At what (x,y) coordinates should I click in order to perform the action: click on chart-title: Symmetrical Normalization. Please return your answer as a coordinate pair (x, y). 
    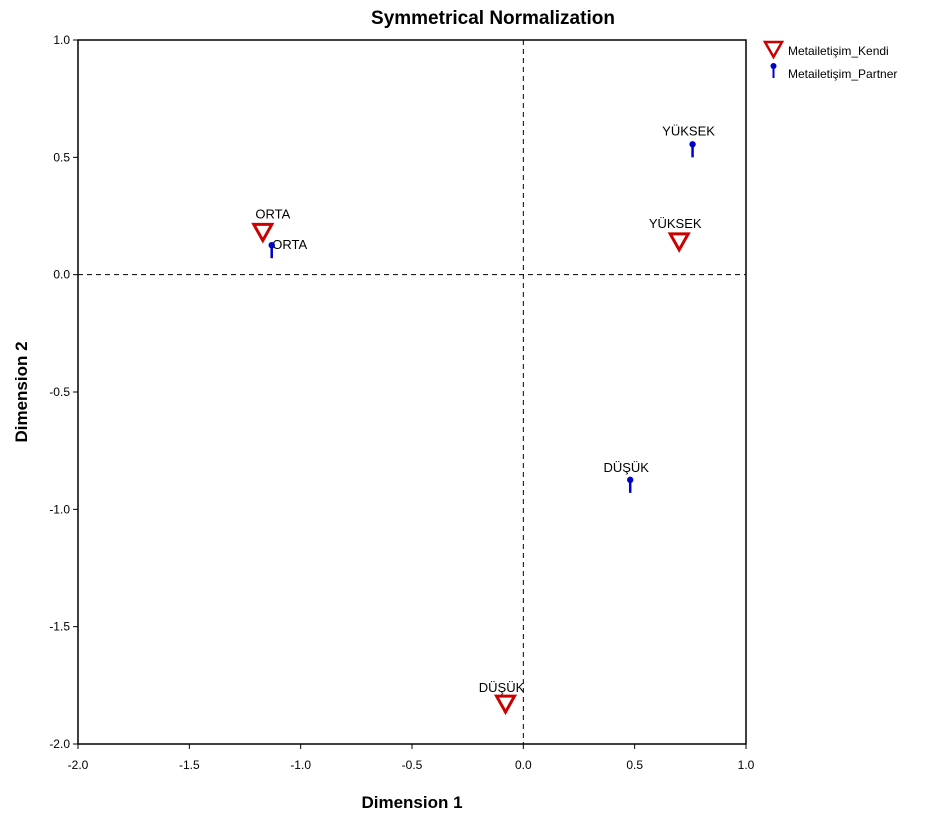
    Looking at the image, I should click on (493, 18).